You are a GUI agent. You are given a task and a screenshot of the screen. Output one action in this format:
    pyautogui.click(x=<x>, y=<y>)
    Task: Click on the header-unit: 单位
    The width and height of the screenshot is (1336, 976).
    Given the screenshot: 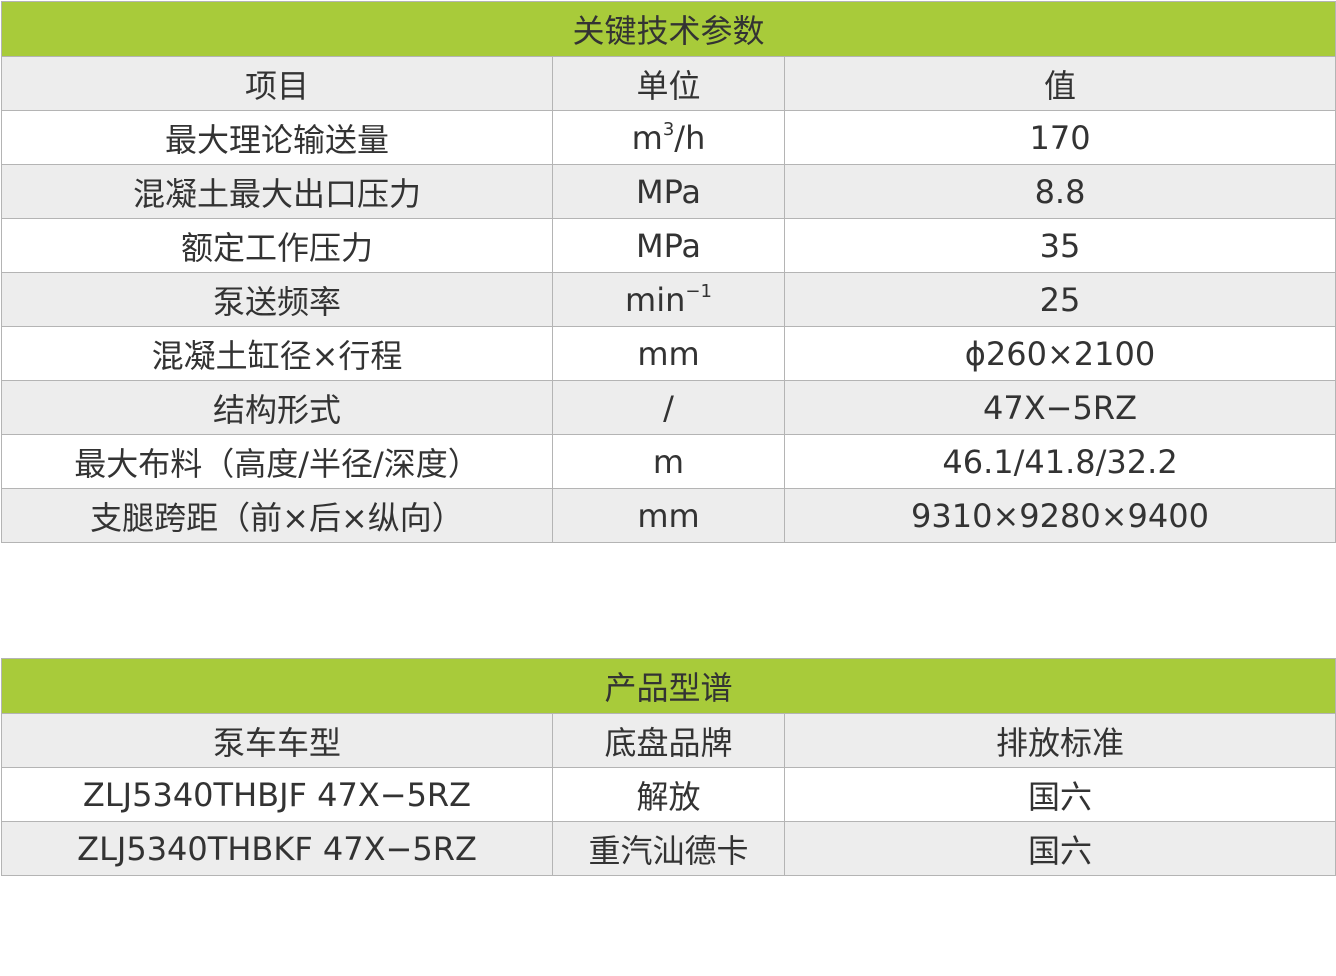 What is the action you would take?
    pyautogui.click(x=668, y=83)
    